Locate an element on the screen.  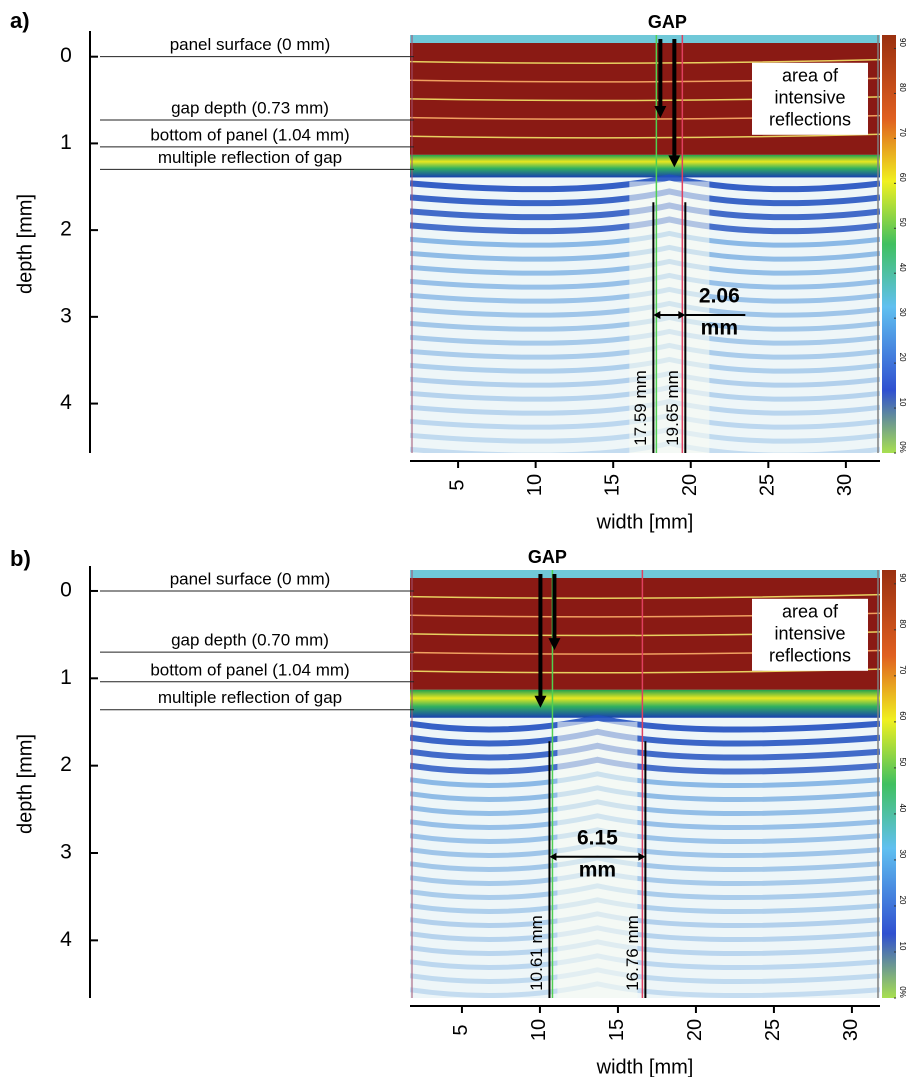
gap-width: 6.15 is located at coordinates (597, 837).